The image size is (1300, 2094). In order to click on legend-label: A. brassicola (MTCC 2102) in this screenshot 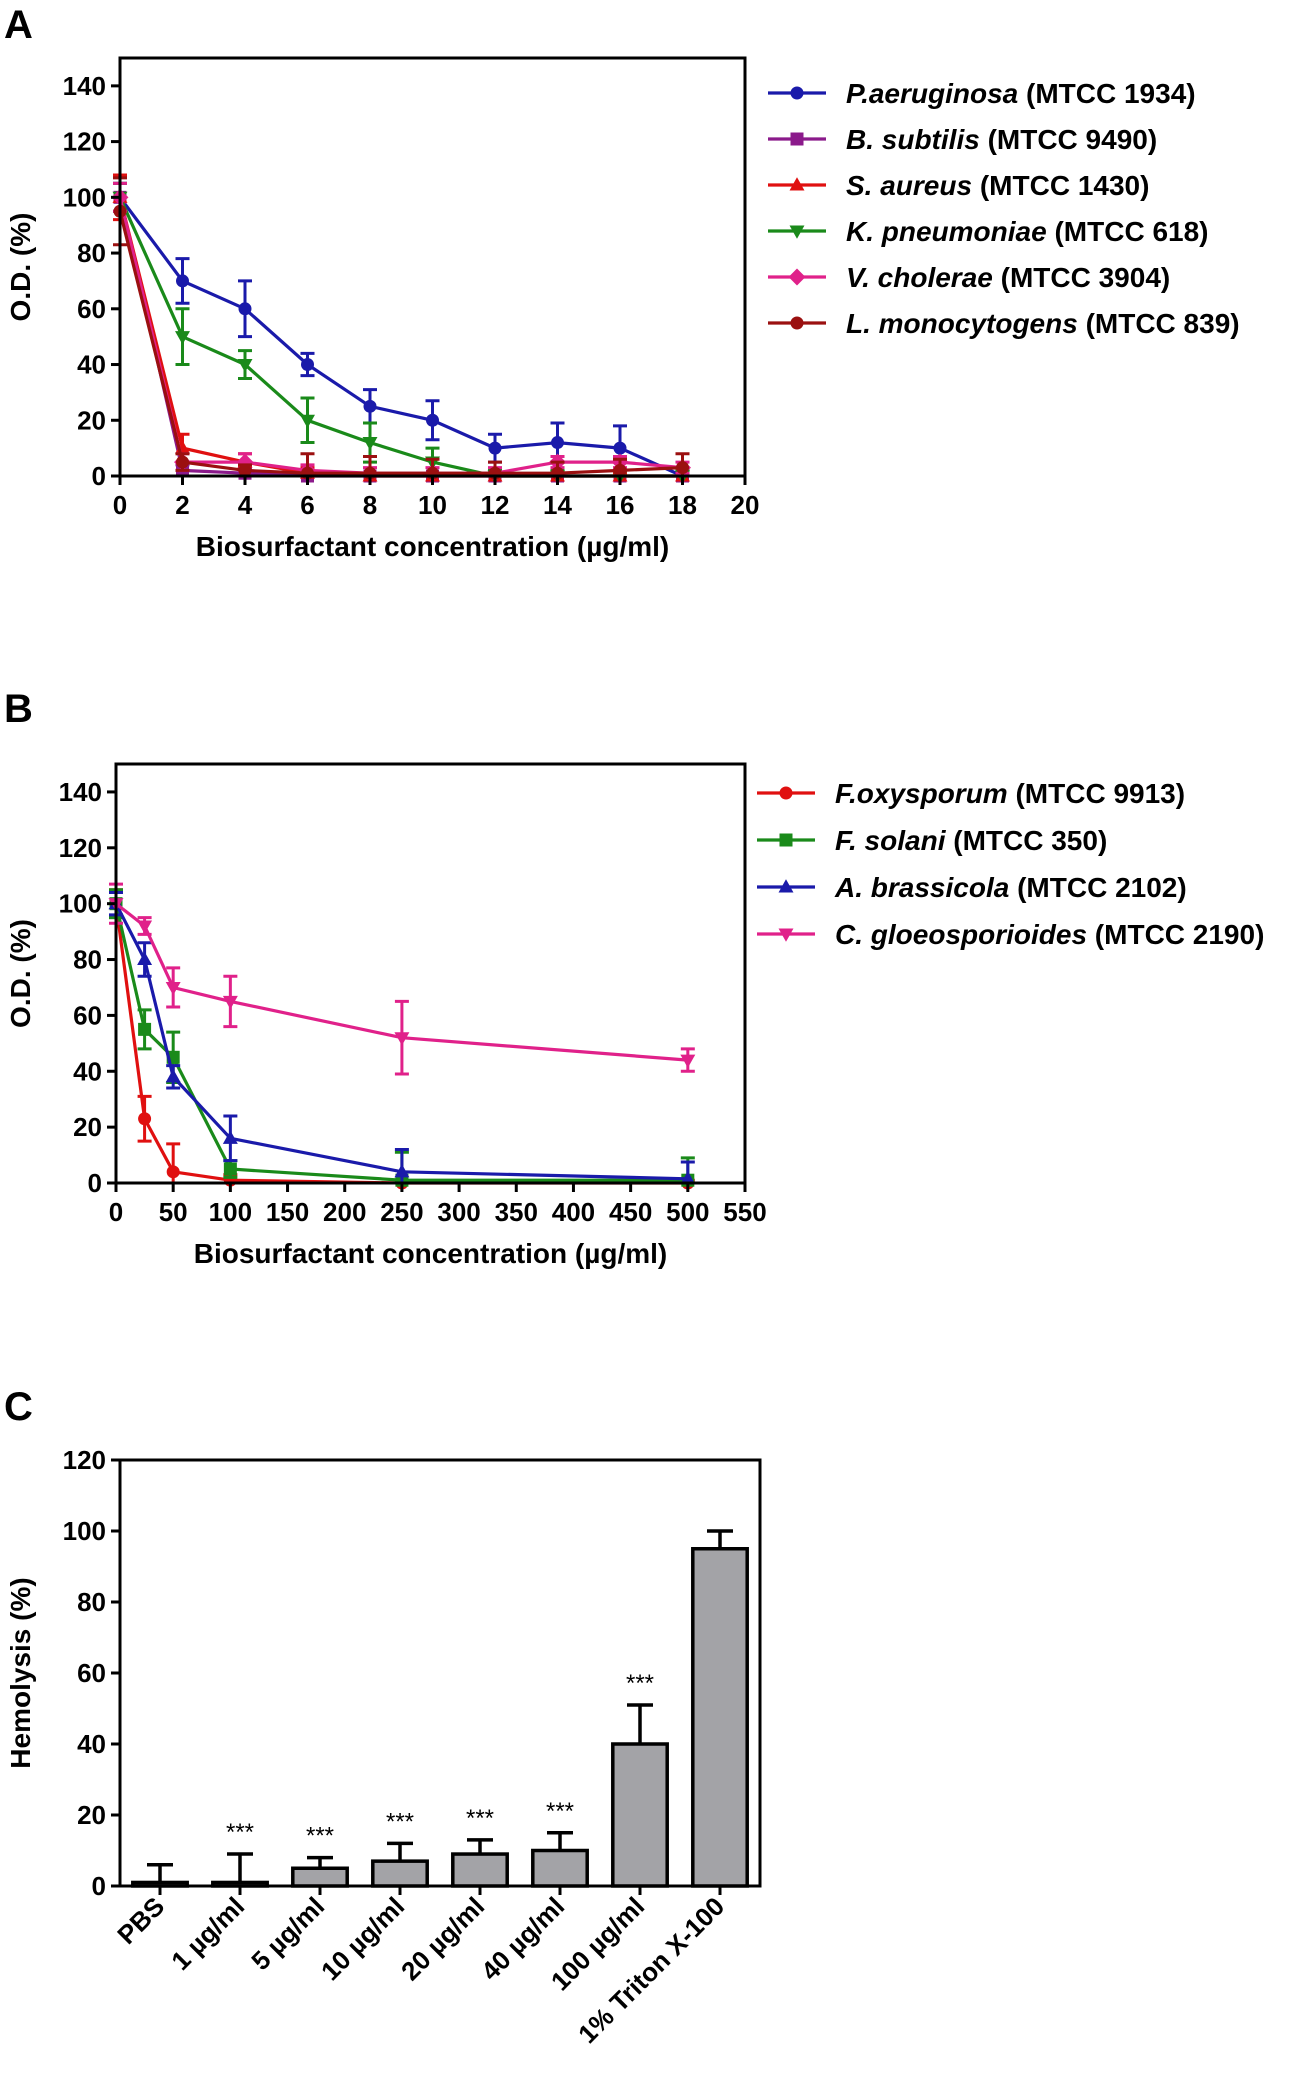, I will do `click(1010, 887)`.